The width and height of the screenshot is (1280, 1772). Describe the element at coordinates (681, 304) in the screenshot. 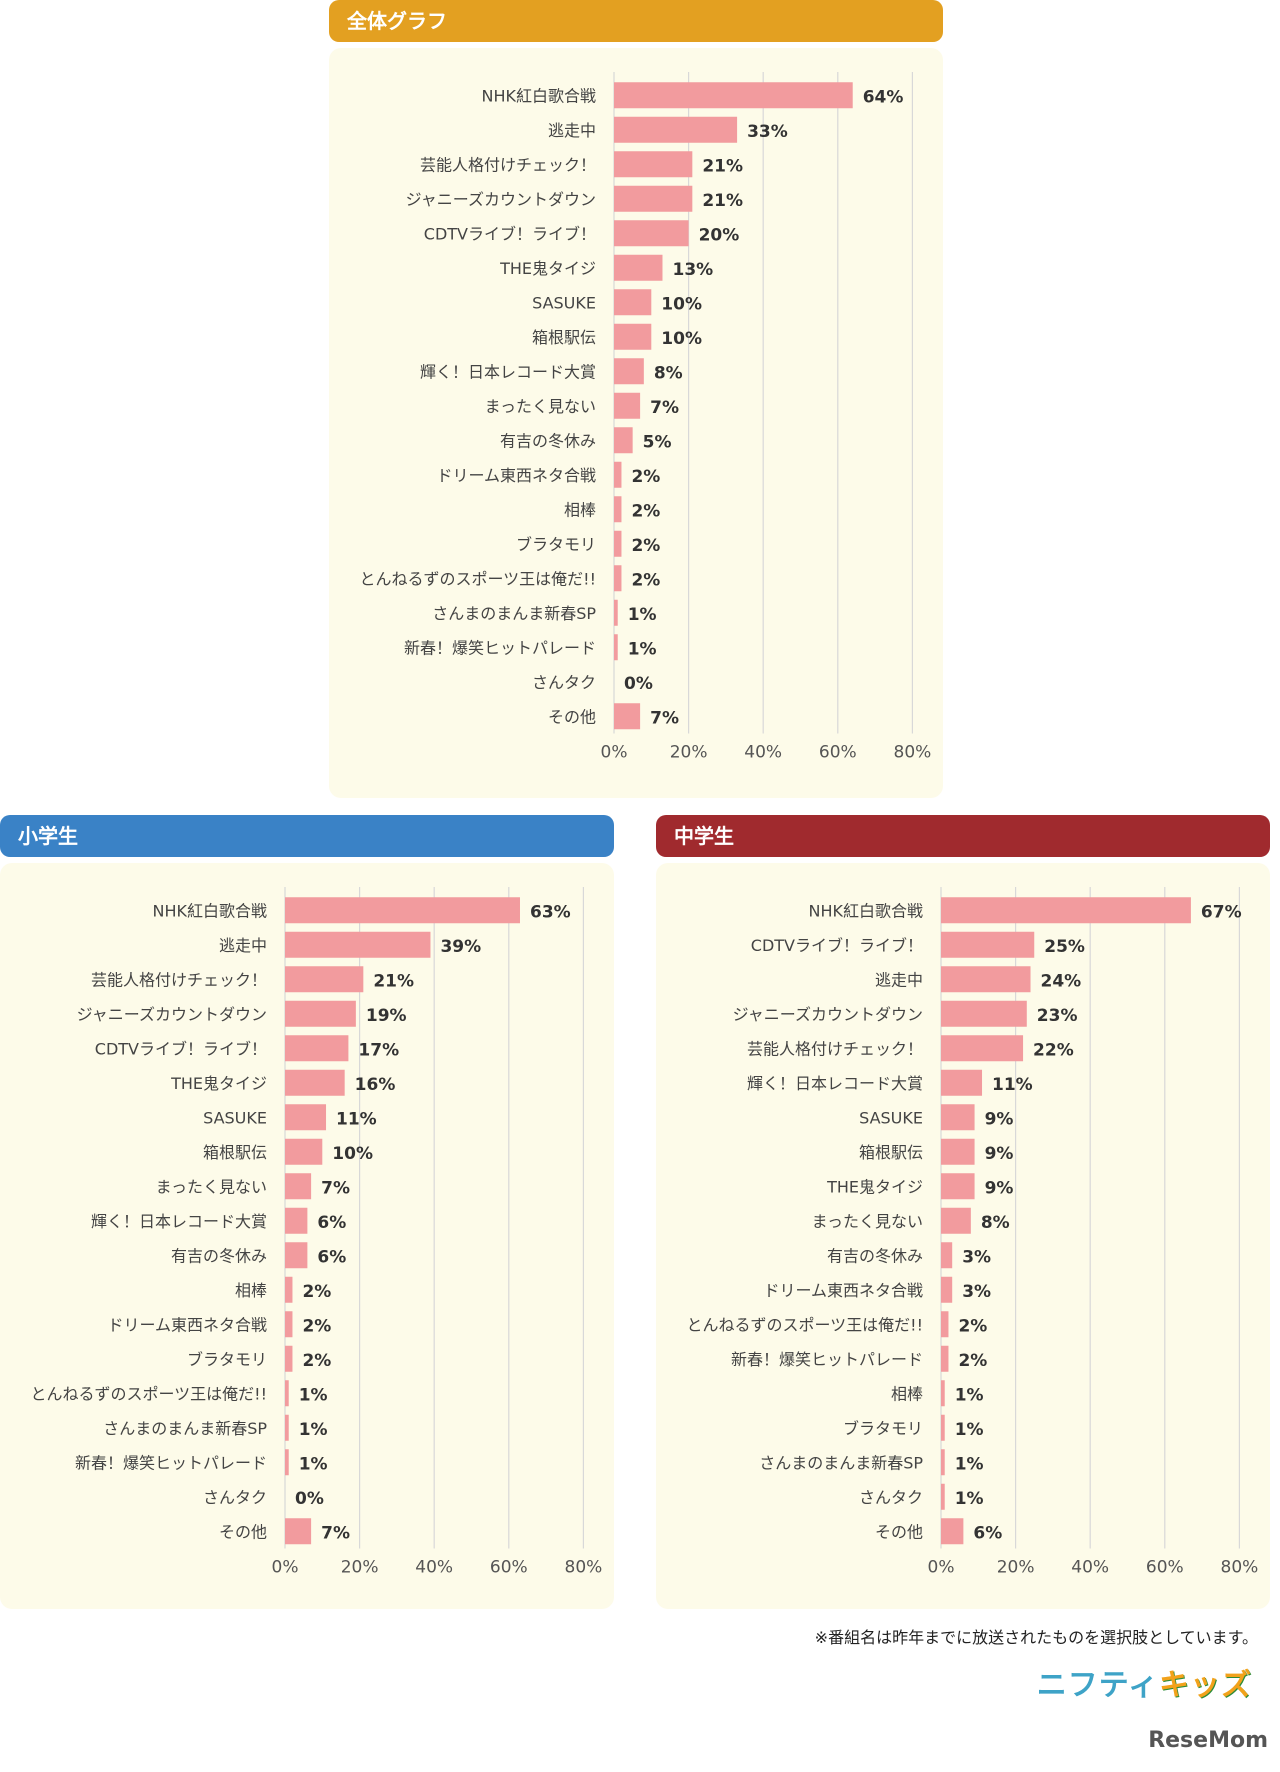

I see `value-label: 10%` at that location.